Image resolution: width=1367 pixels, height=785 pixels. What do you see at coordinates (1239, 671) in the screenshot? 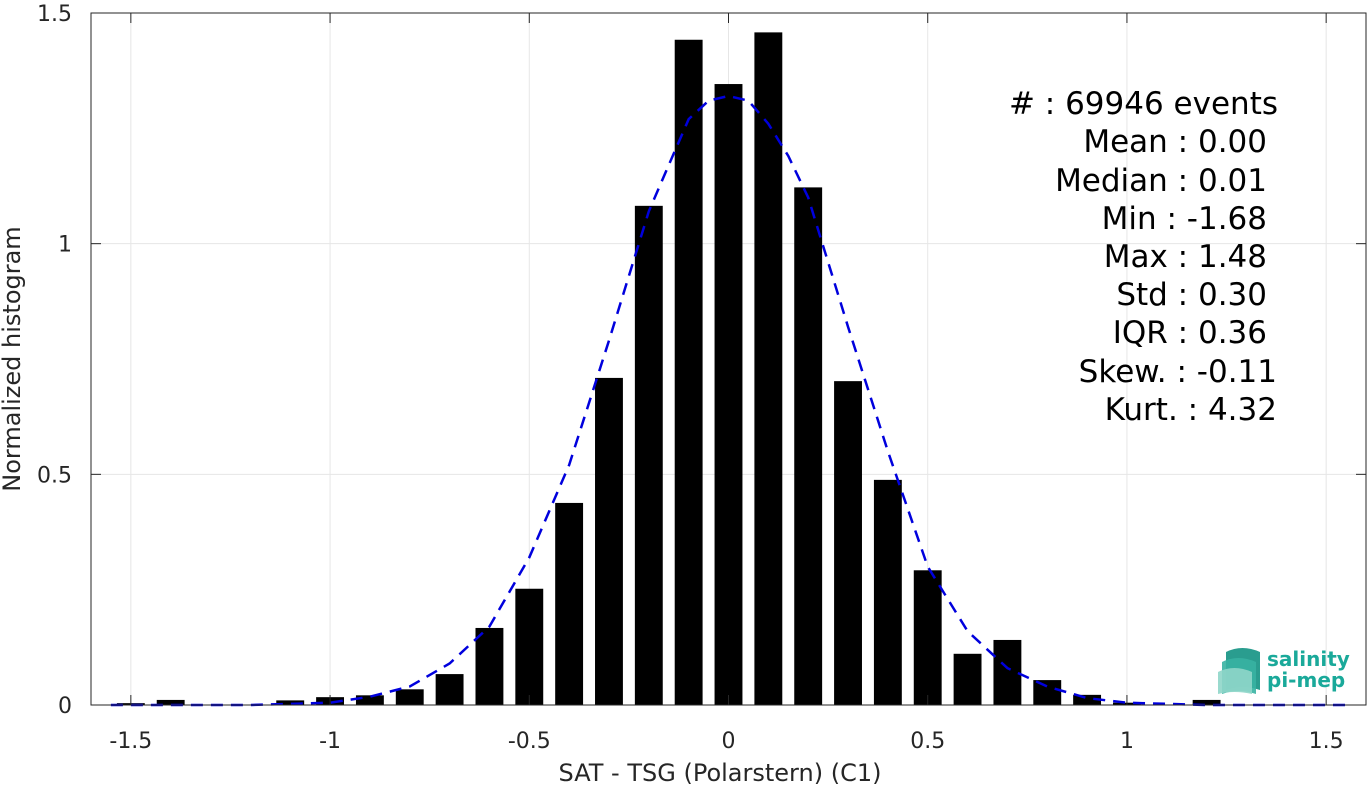
I see `logo-wave-icon` at bounding box center [1239, 671].